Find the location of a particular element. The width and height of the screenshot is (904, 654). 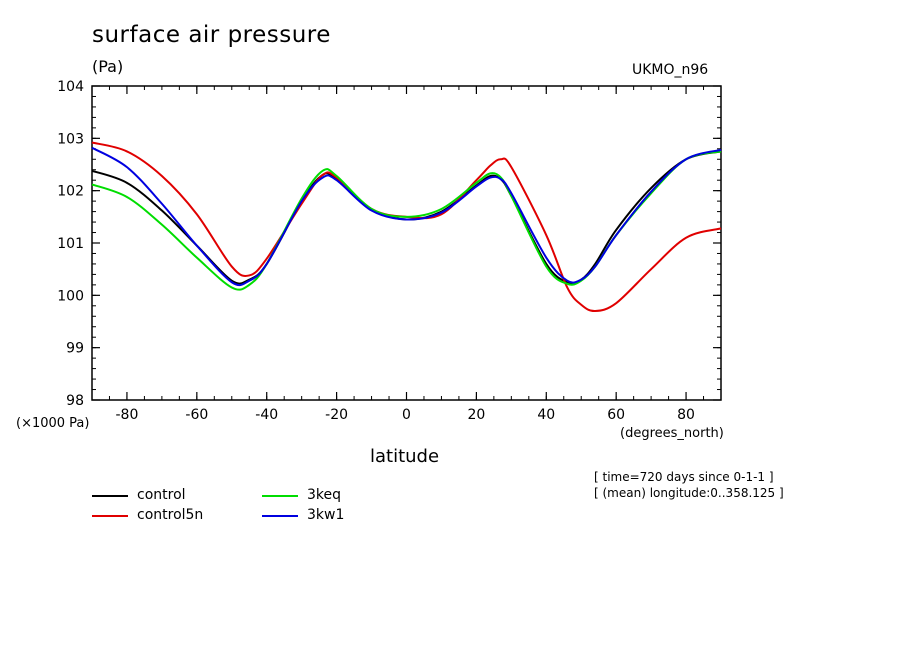

x-tick-label: 40 is located at coordinates (546, 415).